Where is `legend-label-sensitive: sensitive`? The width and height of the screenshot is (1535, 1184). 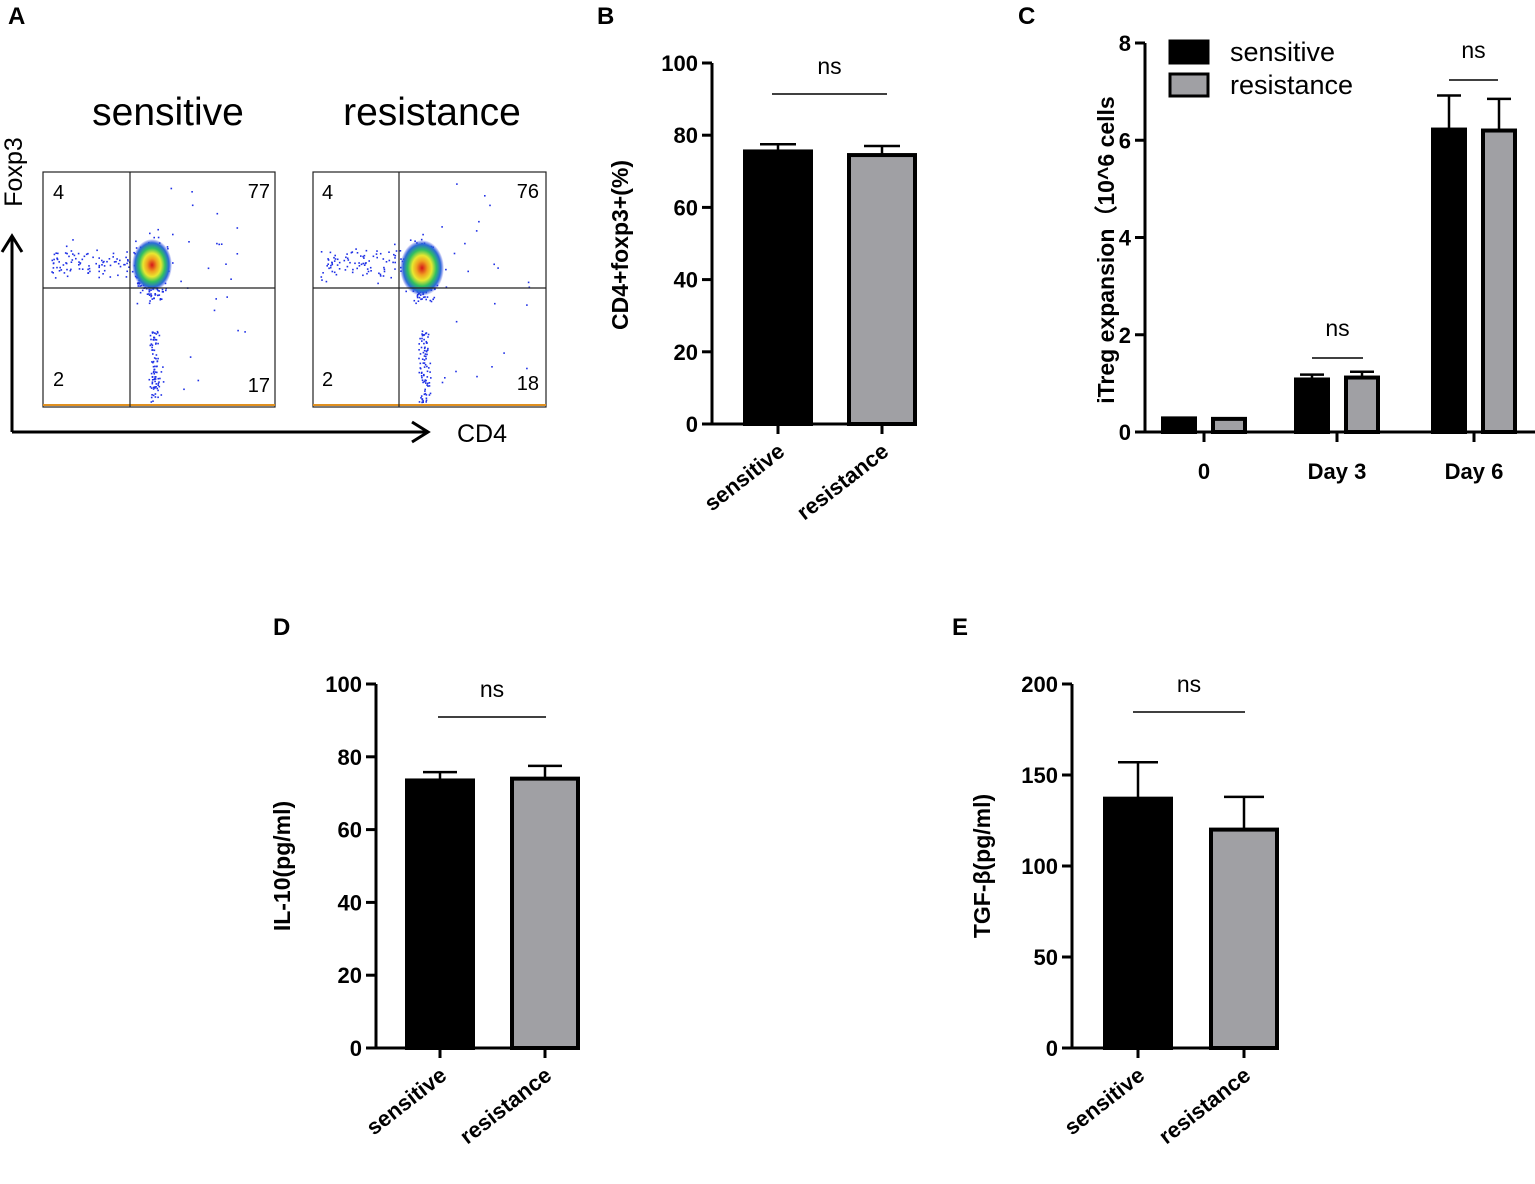
legend-label-sensitive: sensitive is located at coordinates (1282, 52).